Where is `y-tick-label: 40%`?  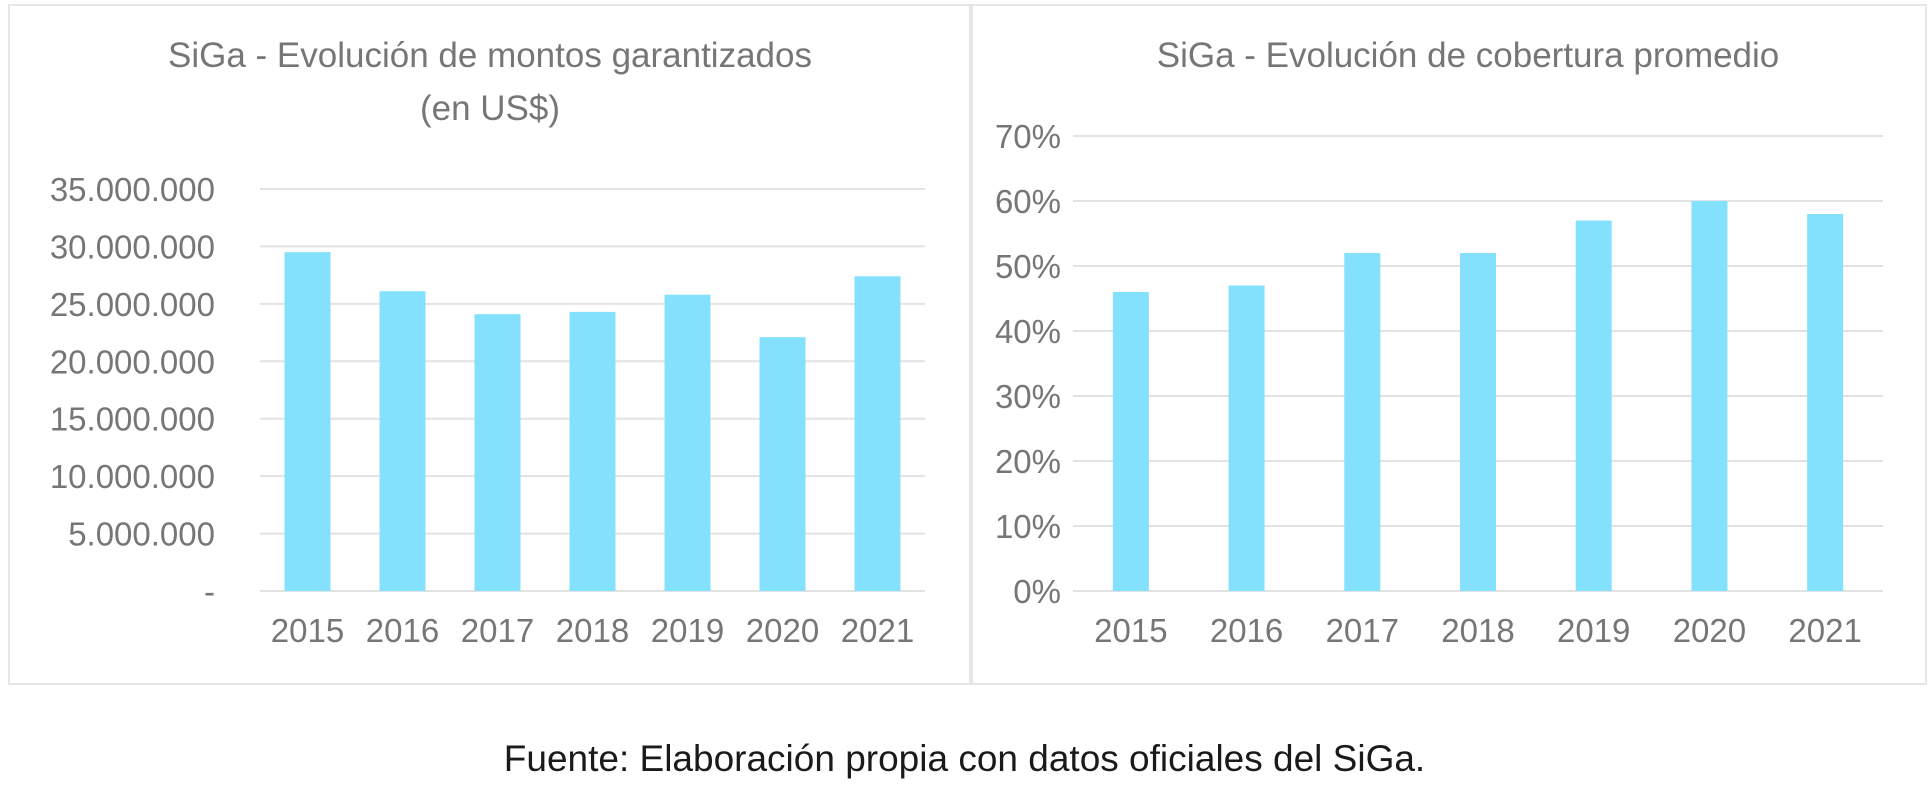
y-tick-label: 40% is located at coordinates (1028, 331).